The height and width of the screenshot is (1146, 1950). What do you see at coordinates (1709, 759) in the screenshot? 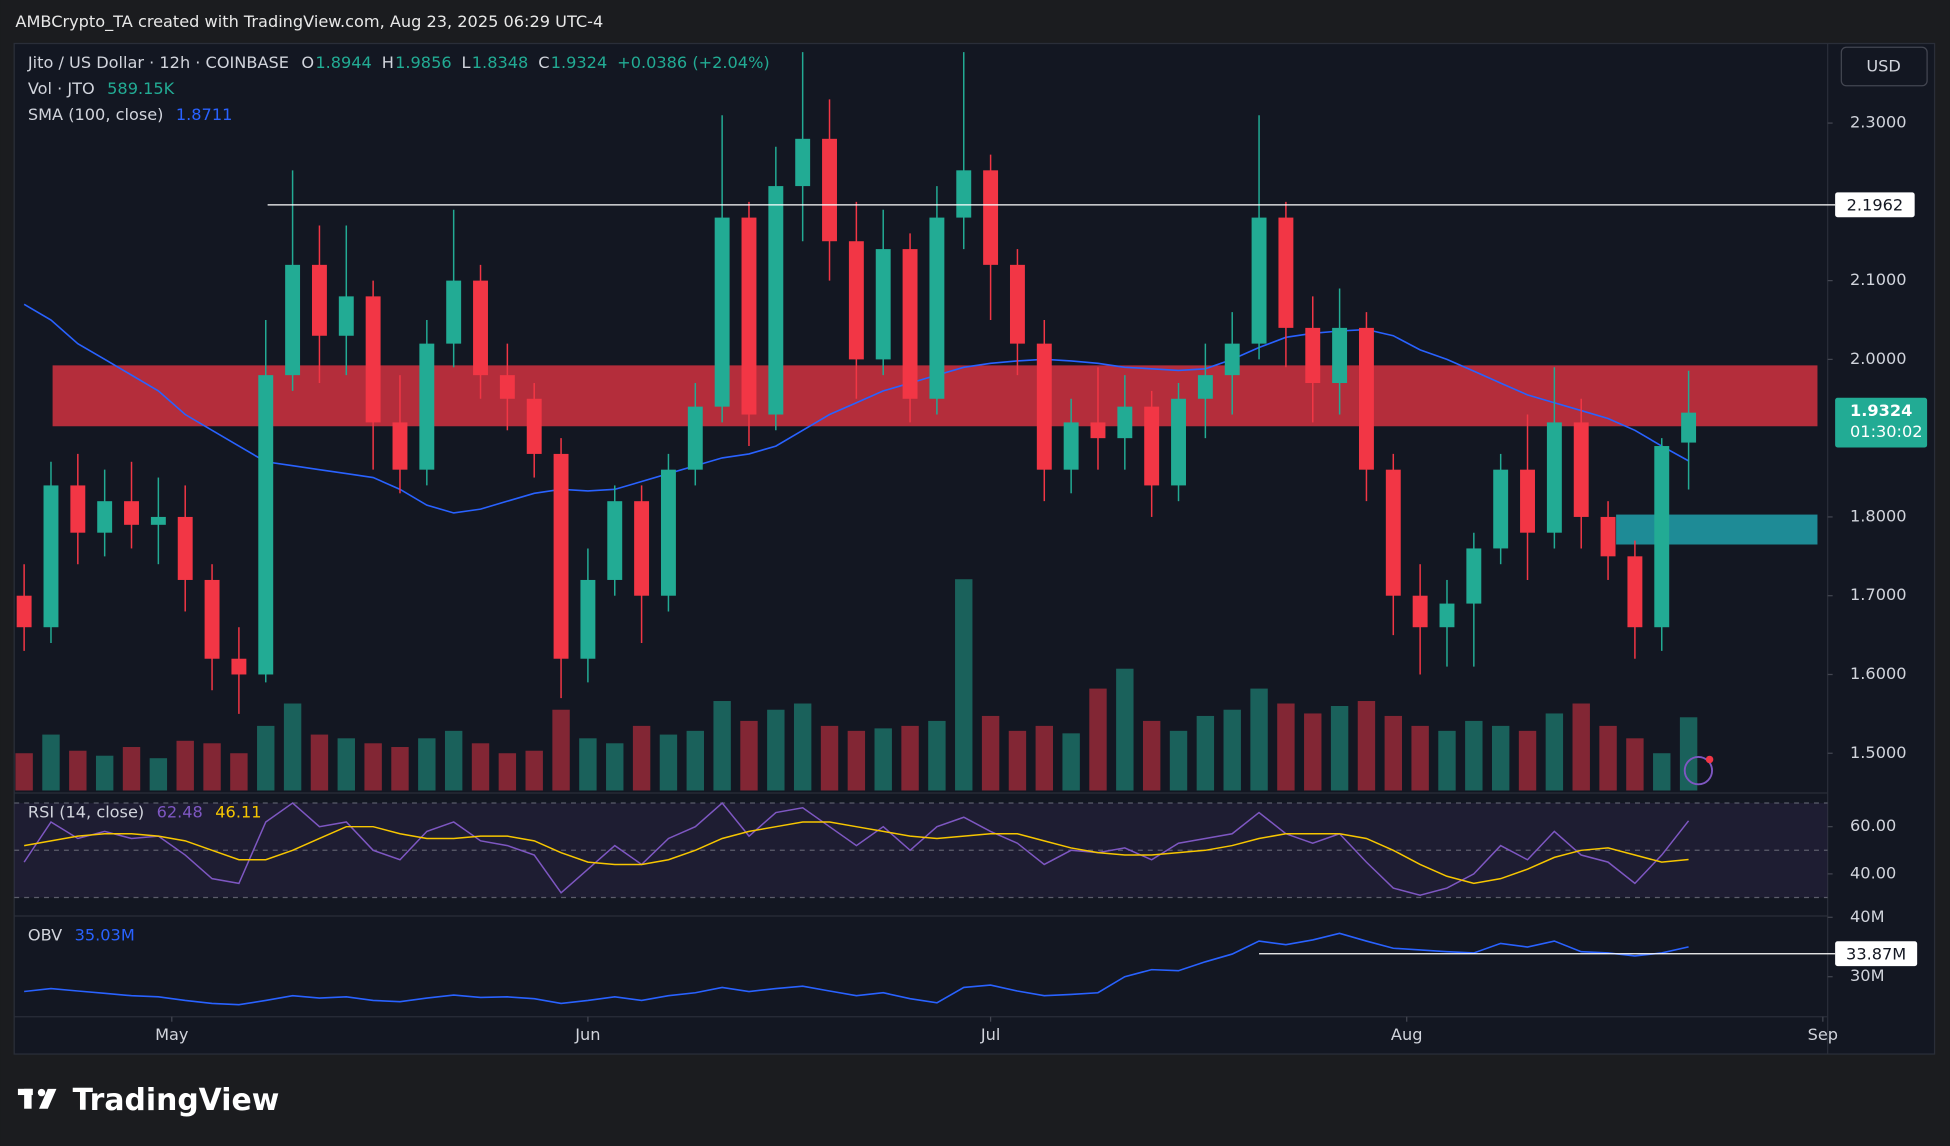
I see `alert-dot` at bounding box center [1709, 759].